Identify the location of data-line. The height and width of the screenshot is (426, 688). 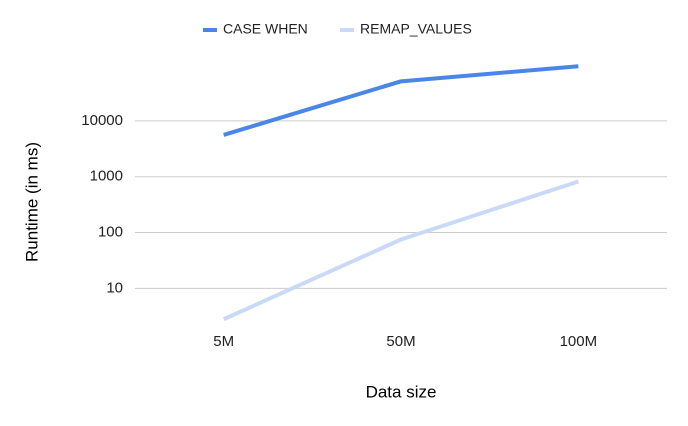
(401, 100).